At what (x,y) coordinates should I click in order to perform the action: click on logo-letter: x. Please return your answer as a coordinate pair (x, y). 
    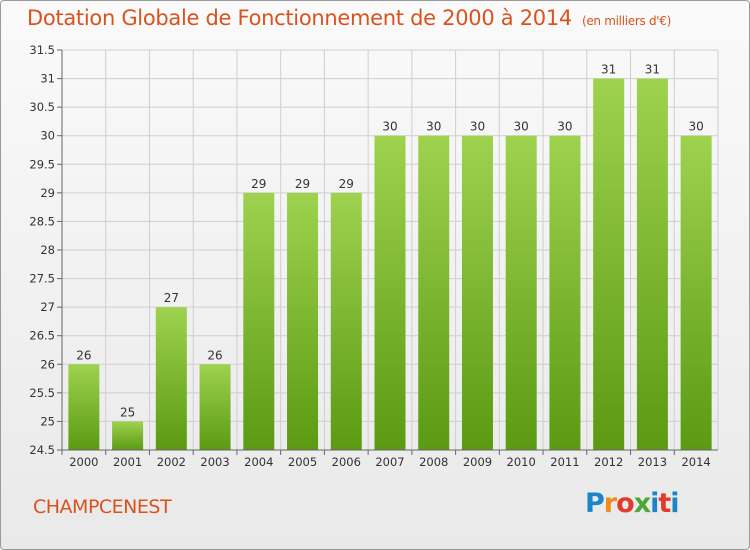
    Looking at the image, I should click on (642, 503).